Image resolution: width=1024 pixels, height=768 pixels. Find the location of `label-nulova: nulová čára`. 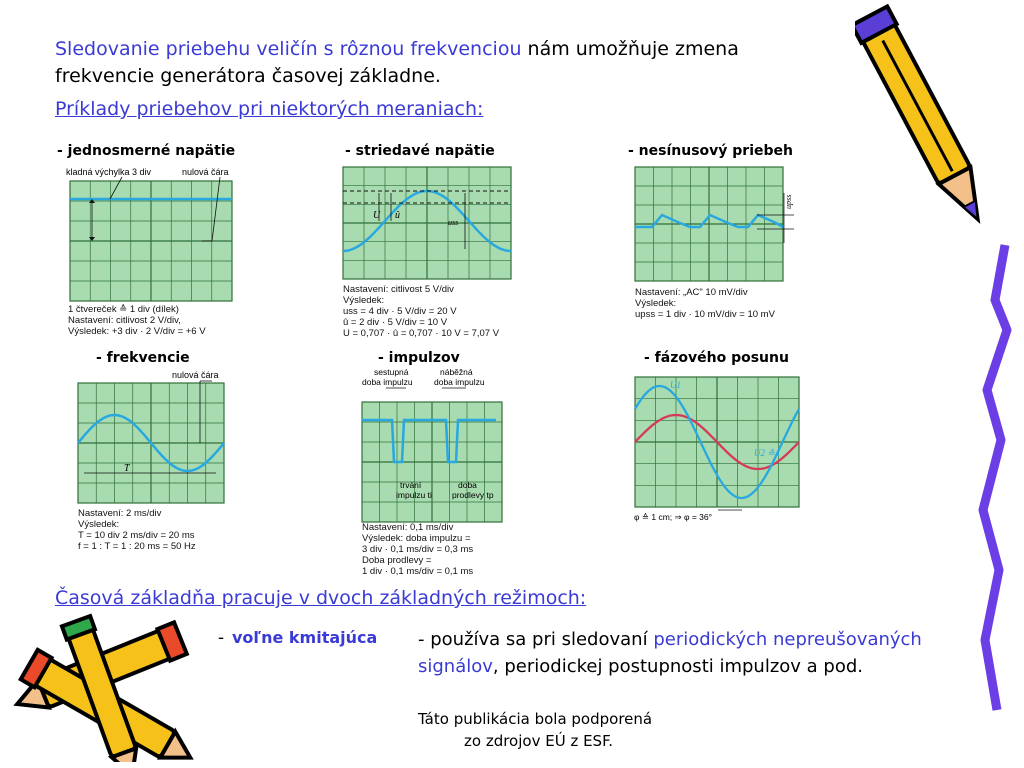

label-nulova: nulová čára is located at coordinates (205, 172).